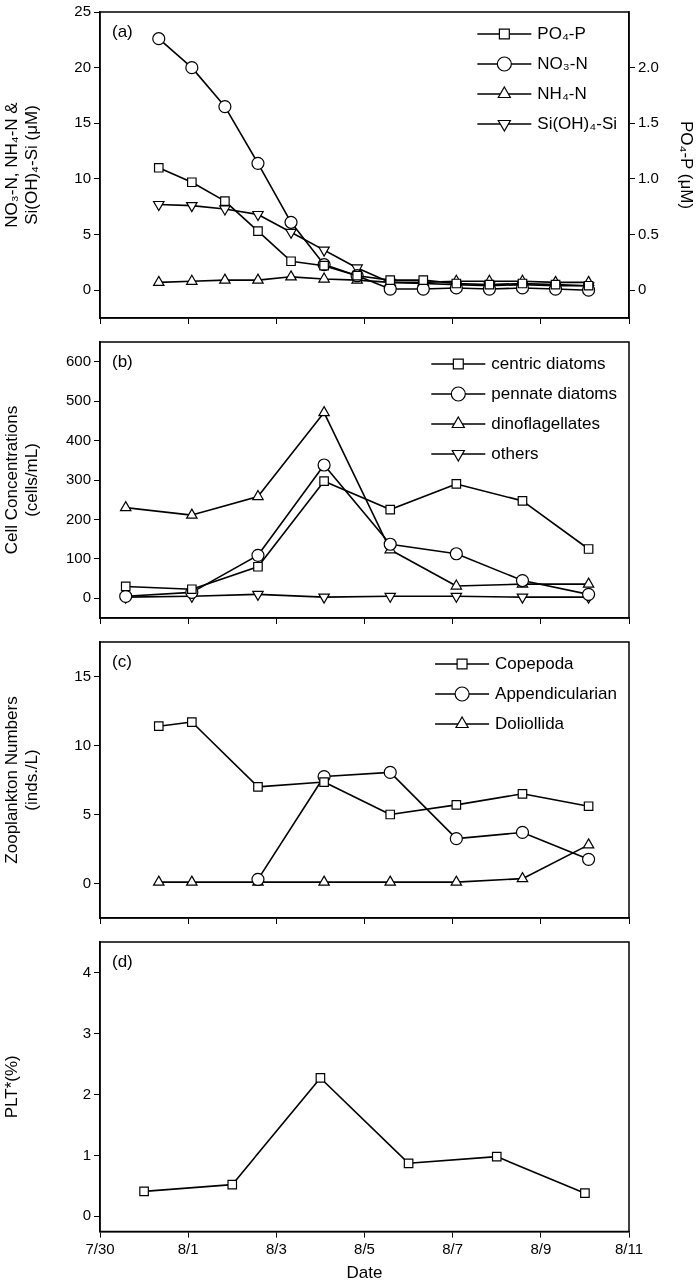  I want to click on x-tick-label: 8/7, so click(453, 1248).